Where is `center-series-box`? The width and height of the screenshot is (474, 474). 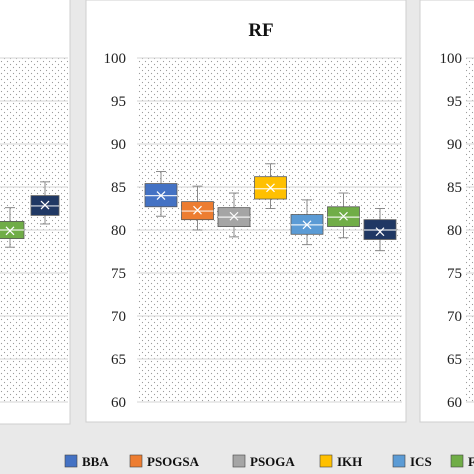
center-series-box is located at coordinates (380, 230).